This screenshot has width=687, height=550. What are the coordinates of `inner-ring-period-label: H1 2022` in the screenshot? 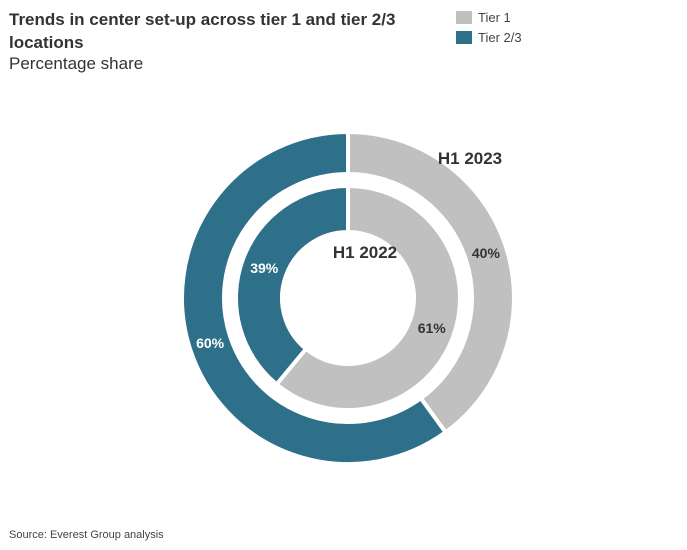 It's located at (365, 252).